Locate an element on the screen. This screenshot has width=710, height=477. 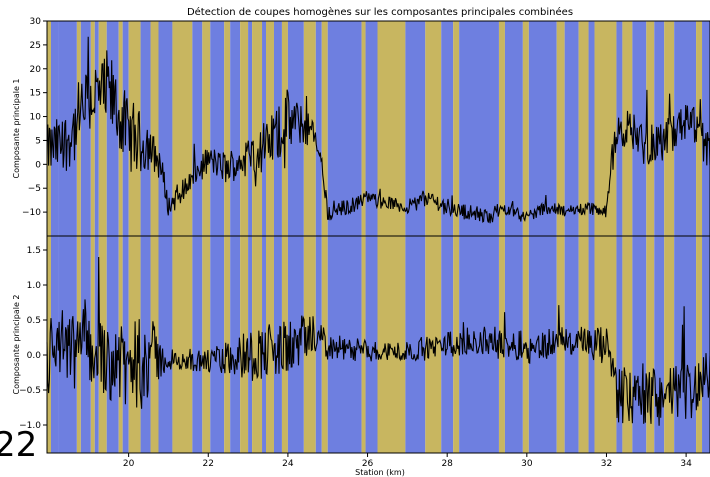
y-tick-label: −10 is located at coordinates (31, 213).